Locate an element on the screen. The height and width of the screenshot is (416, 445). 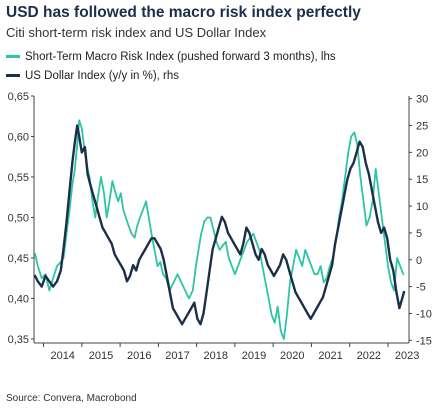
y-left-tick-label: 0,55 is located at coordinates (18, 178).